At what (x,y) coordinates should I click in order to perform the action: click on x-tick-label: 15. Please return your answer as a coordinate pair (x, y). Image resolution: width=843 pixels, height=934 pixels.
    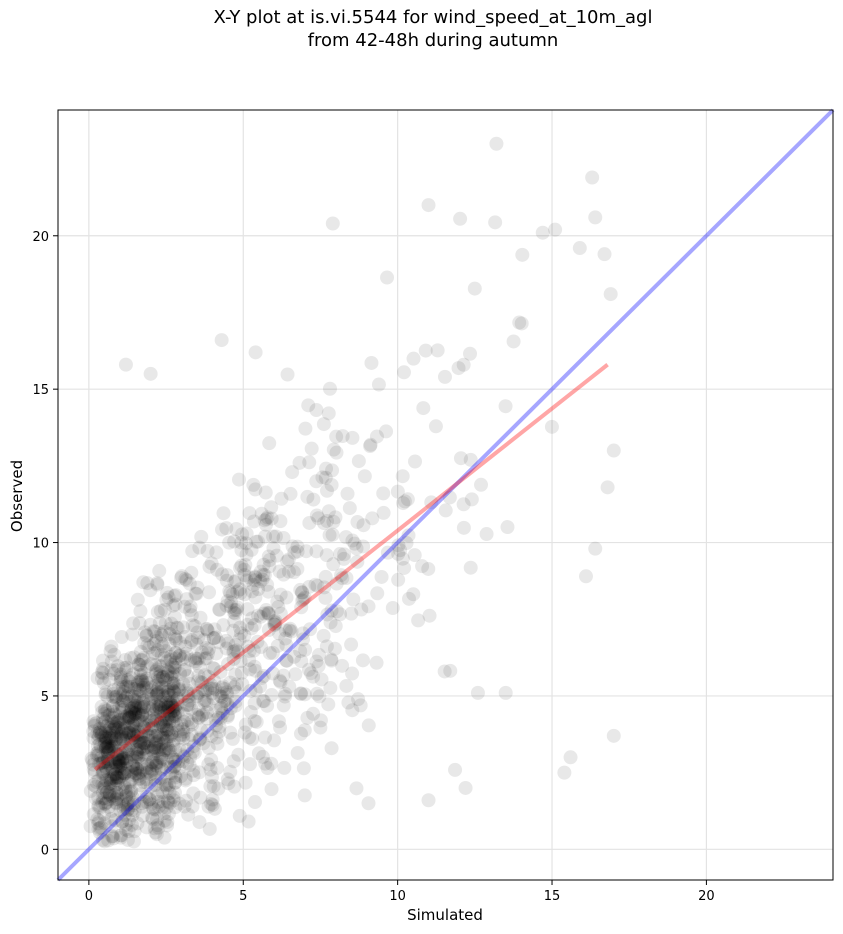
    Looking at the image, I should click on (552, 896).